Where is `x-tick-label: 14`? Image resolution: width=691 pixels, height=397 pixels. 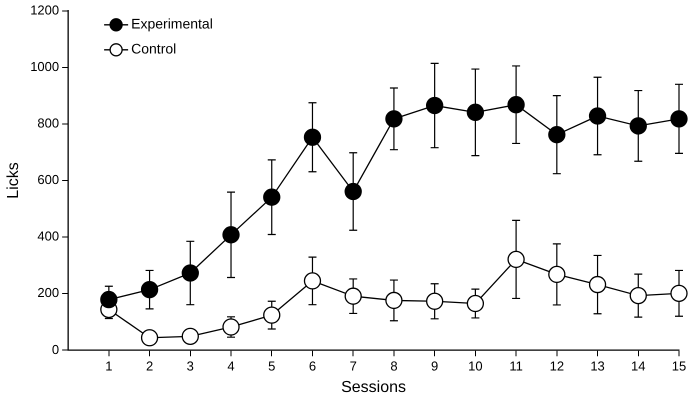 x-tick-label: 14 is located at coordinates (638, 366).